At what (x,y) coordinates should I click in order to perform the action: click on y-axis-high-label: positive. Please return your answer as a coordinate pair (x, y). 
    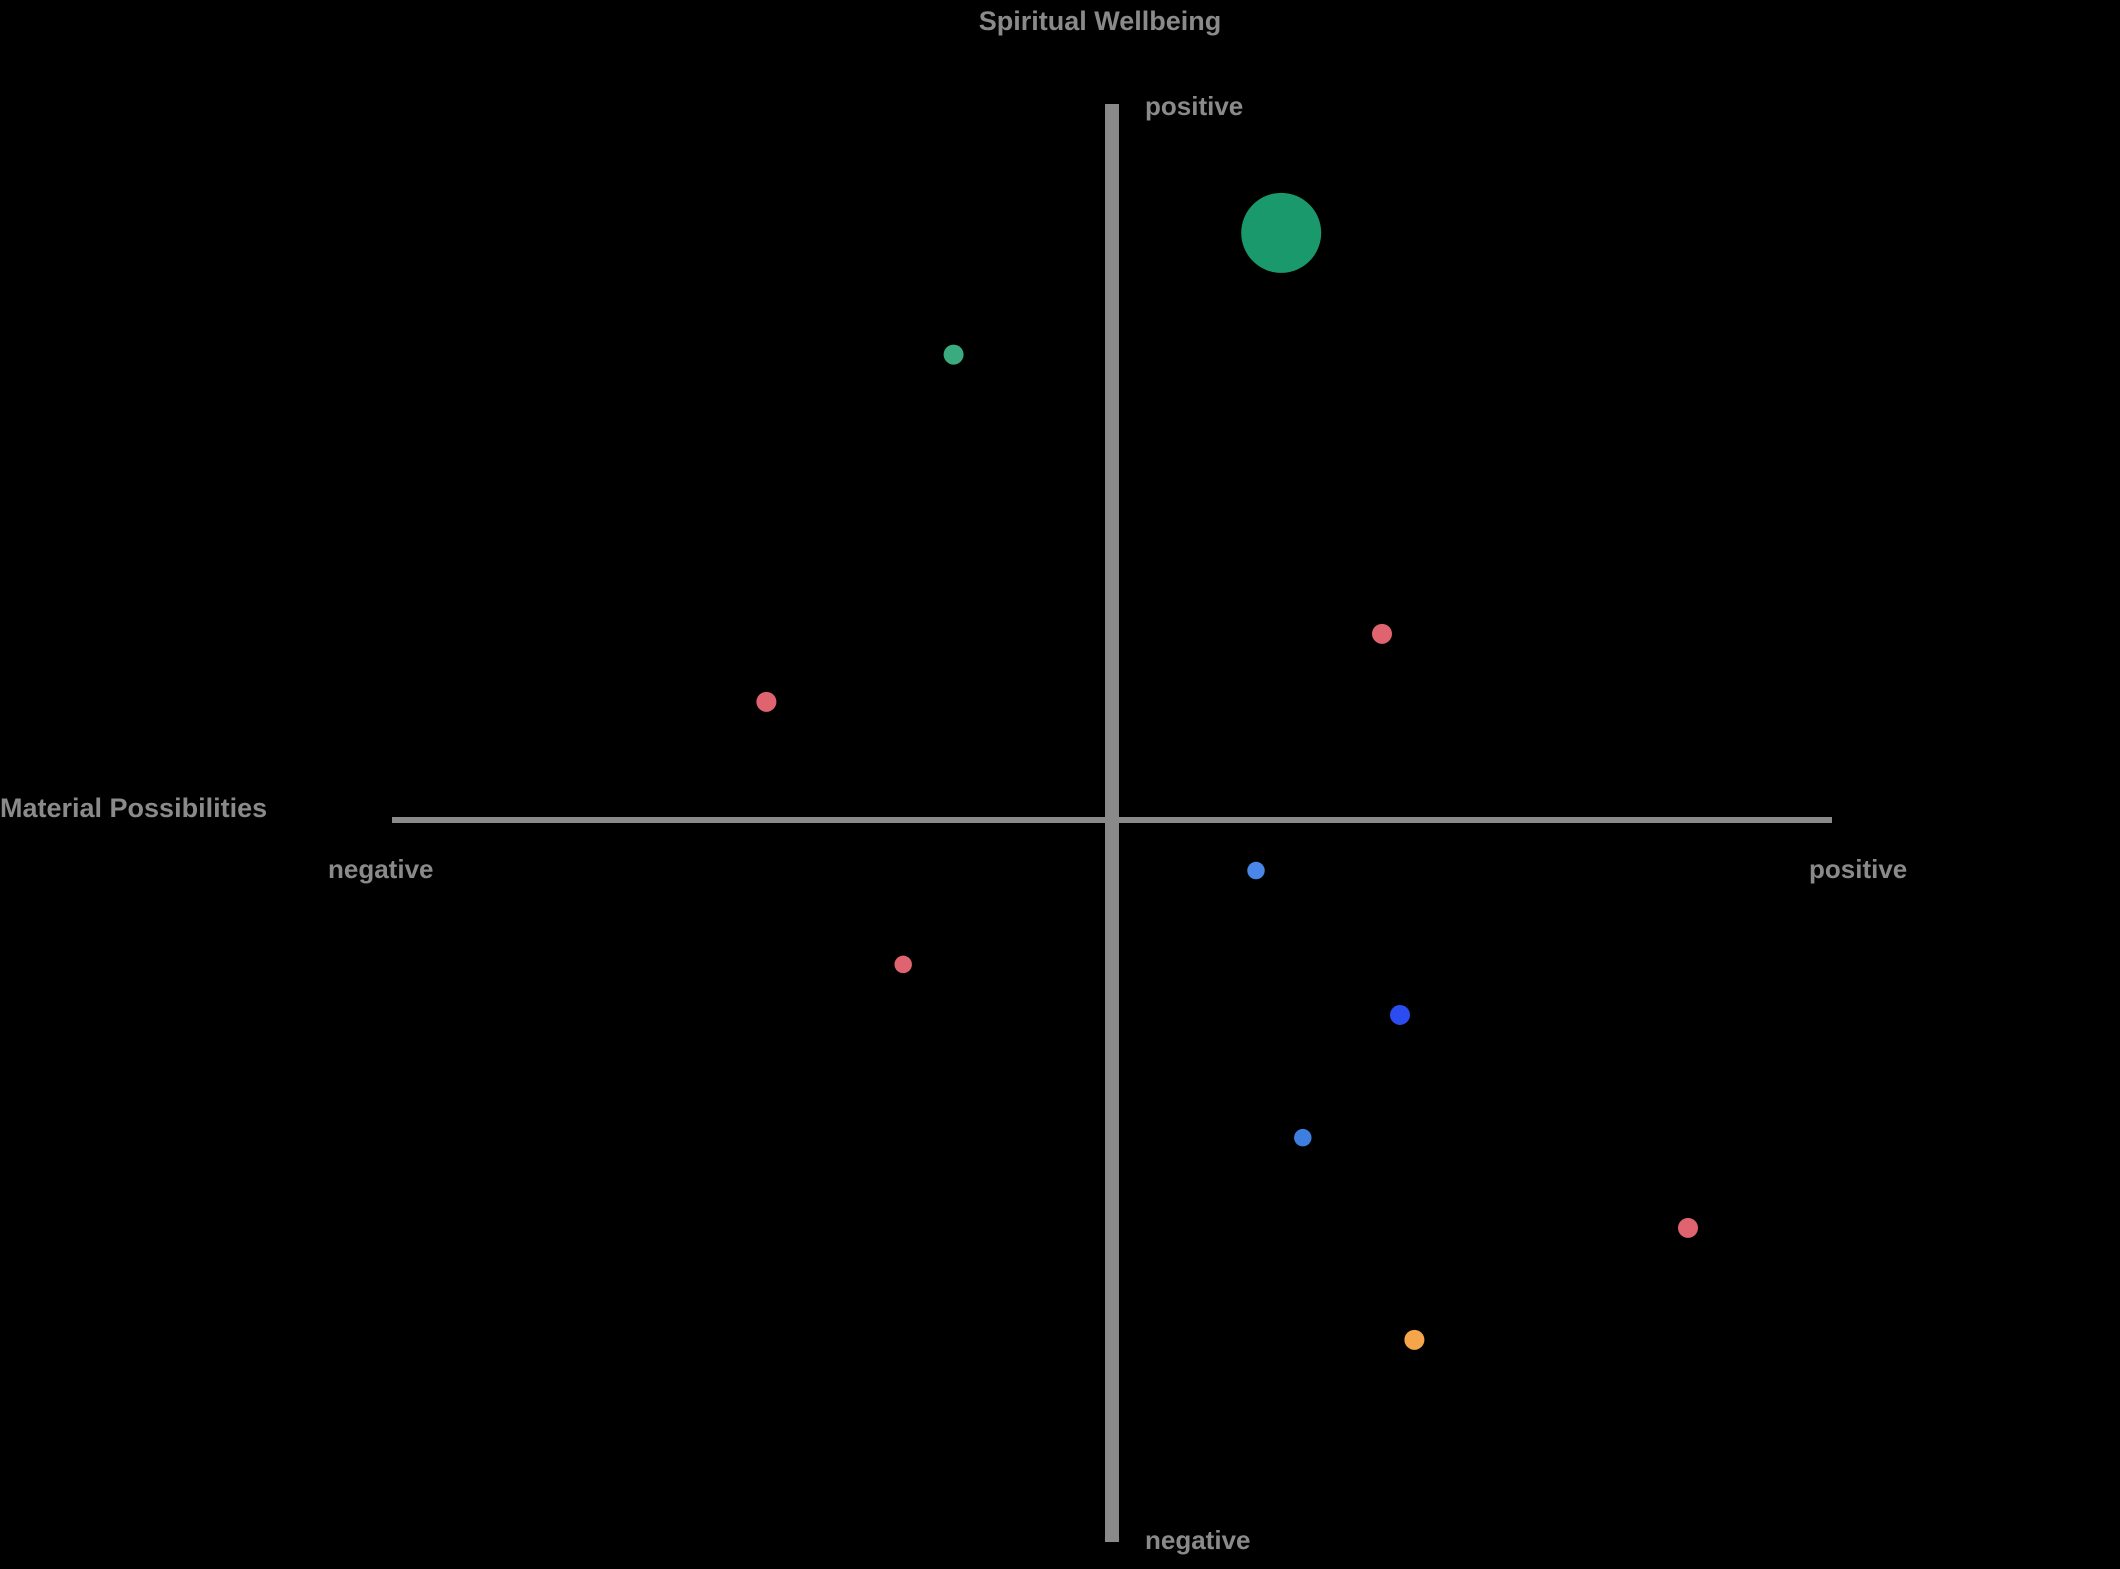
    Looking at the image, I should click on (1194, 106).